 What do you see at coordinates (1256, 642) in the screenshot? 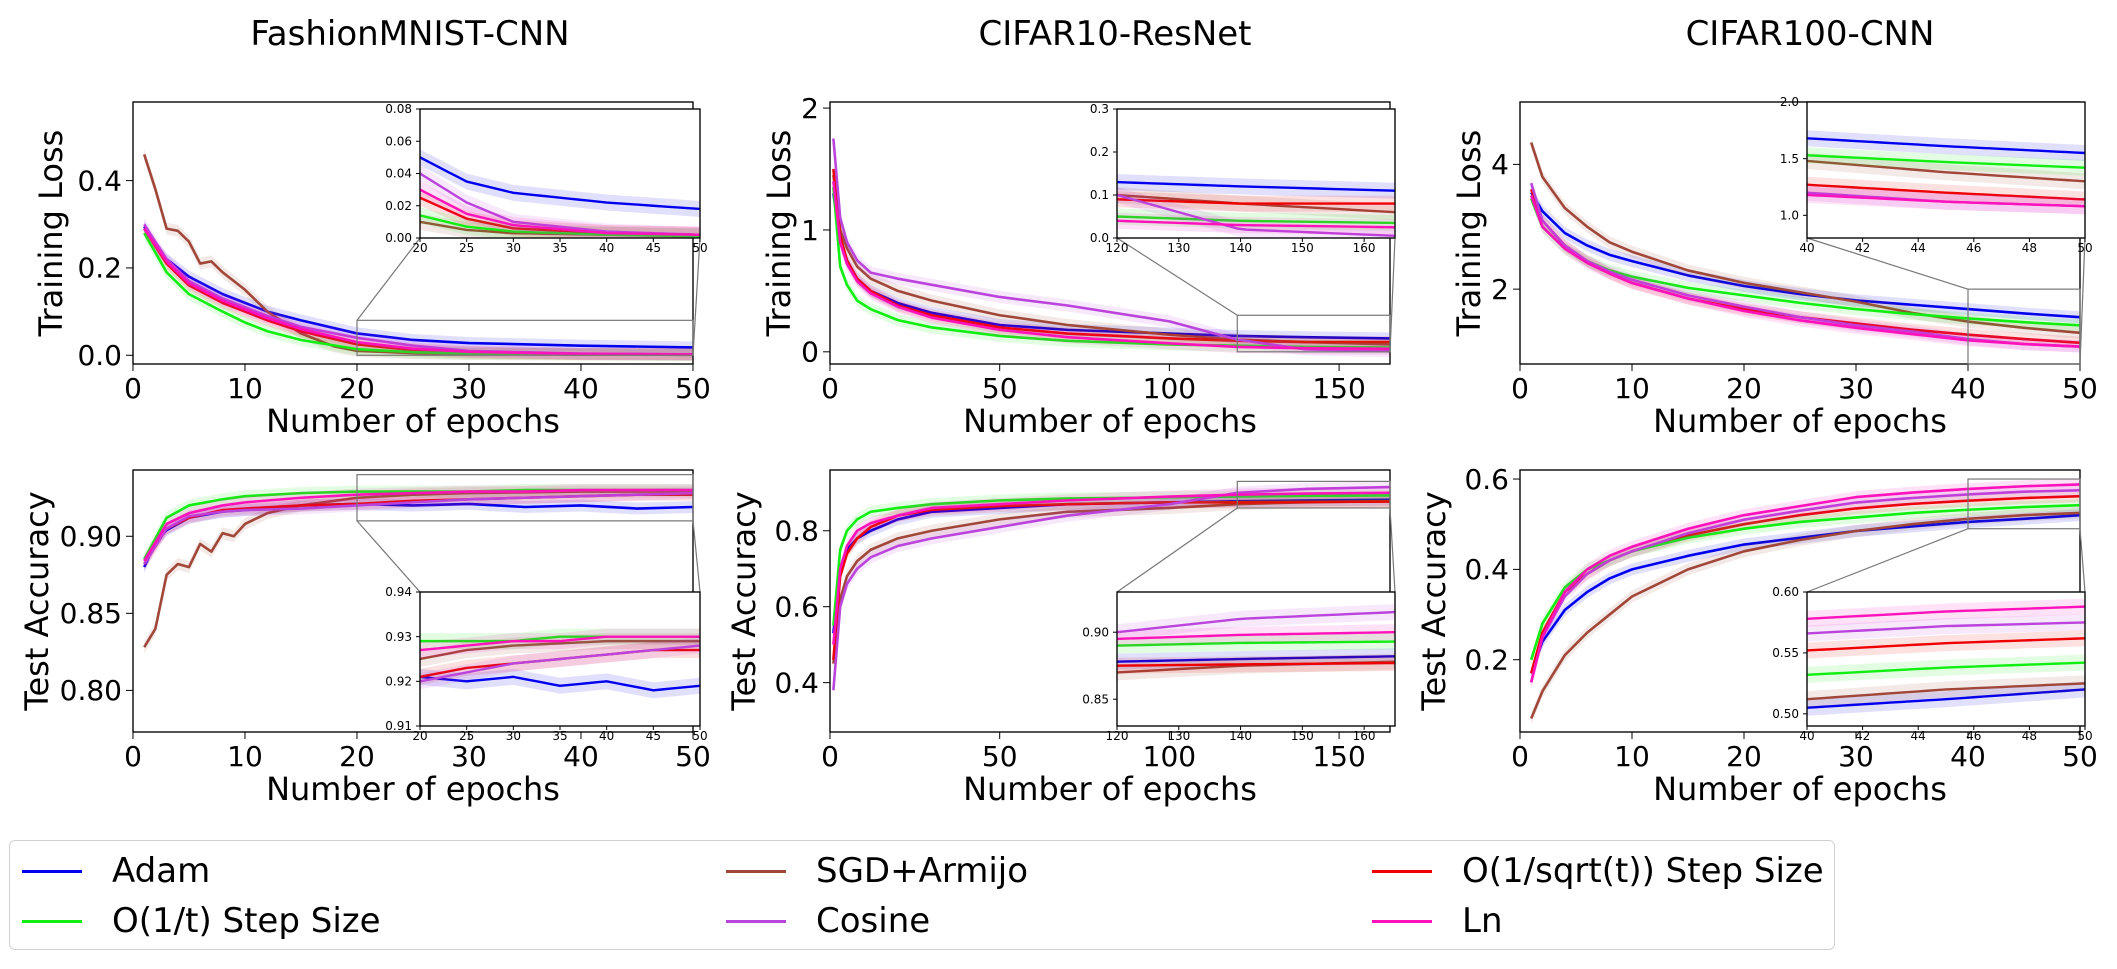
I see `inset-series-group` at bounding box center [1256, 642].